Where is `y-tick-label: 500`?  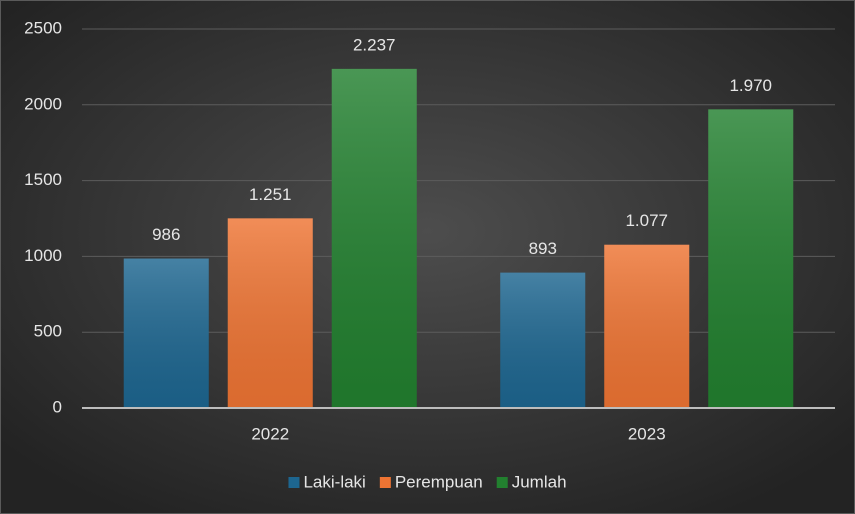 y-tick-label: 500 is located at coordinates (48, 331).